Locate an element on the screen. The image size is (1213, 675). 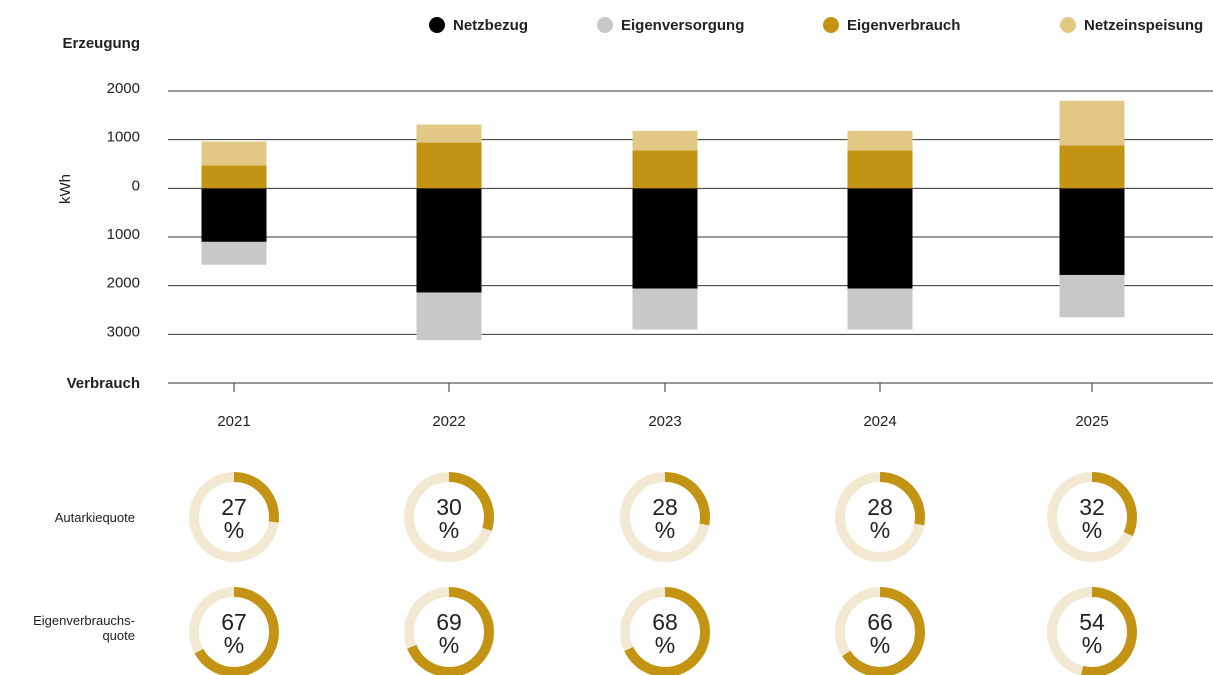
top-label: Erzeugung is located at coordinates (102, 43).